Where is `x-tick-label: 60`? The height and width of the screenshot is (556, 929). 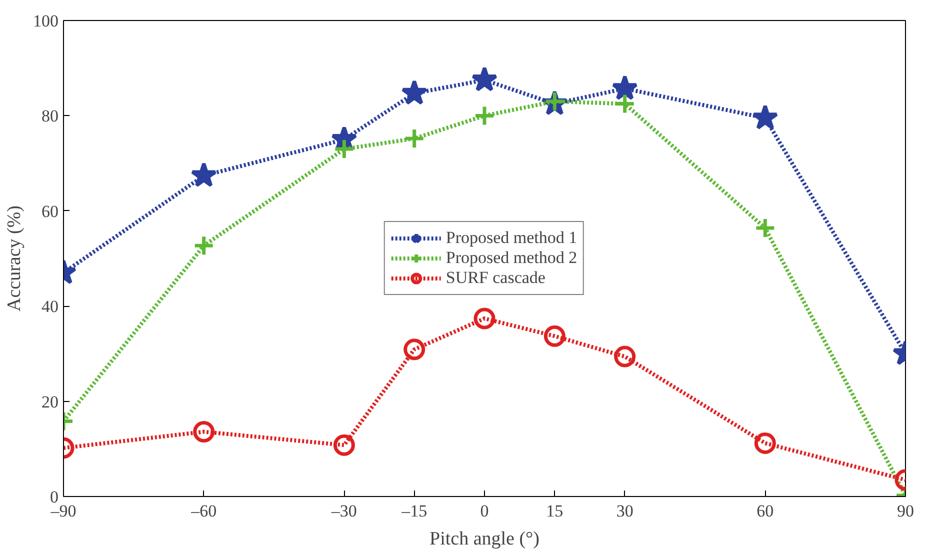 x-tick-label: 60 is located at coordinates (765, 511).